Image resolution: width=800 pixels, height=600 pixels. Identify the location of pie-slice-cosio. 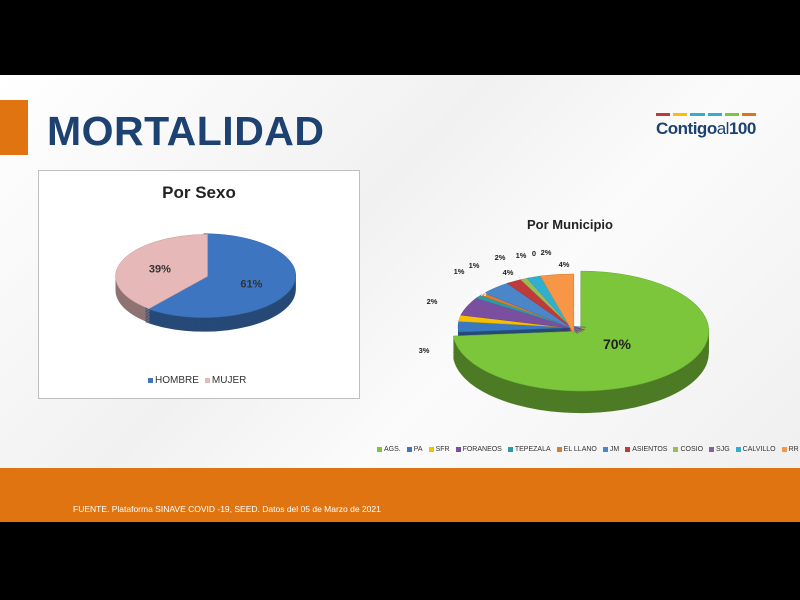
(549, 305).